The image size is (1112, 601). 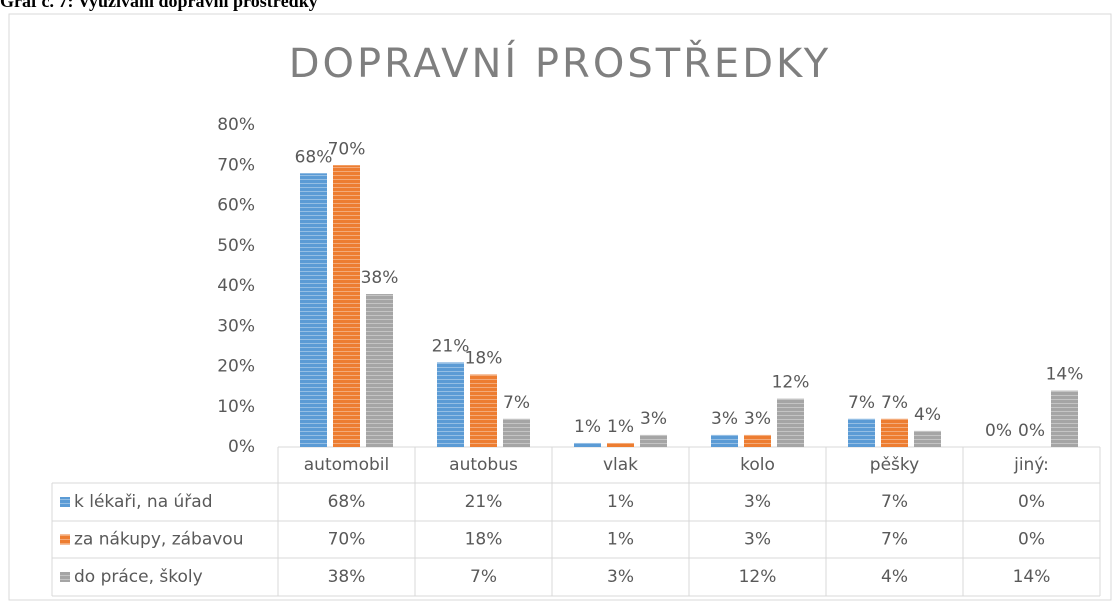 What do you see at coordinates (314, 157) in the screenshot?
I see `data-label: 68%` at bounding box center [314, 157].